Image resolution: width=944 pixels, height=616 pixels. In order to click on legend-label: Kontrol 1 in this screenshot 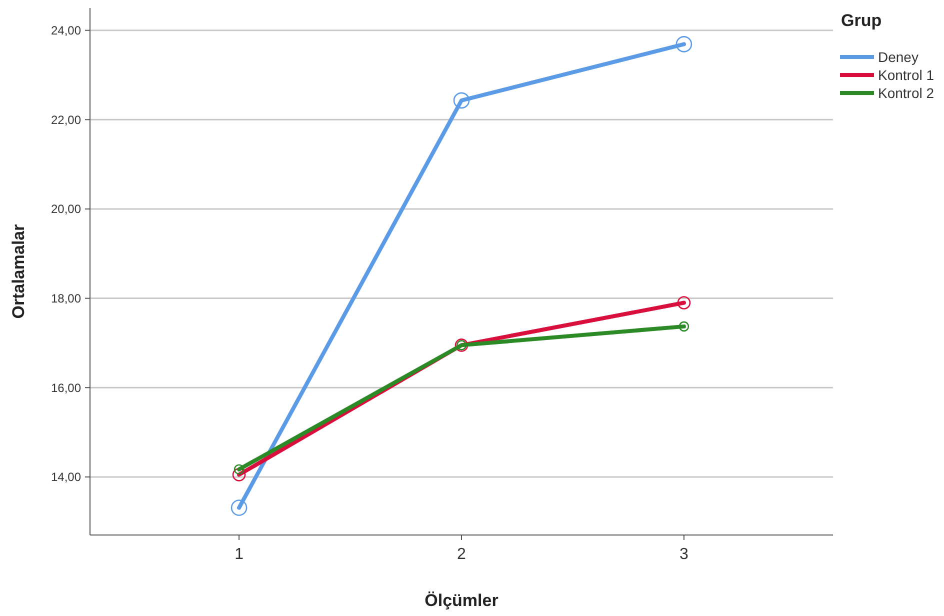, I will do `click(906, 74)`.